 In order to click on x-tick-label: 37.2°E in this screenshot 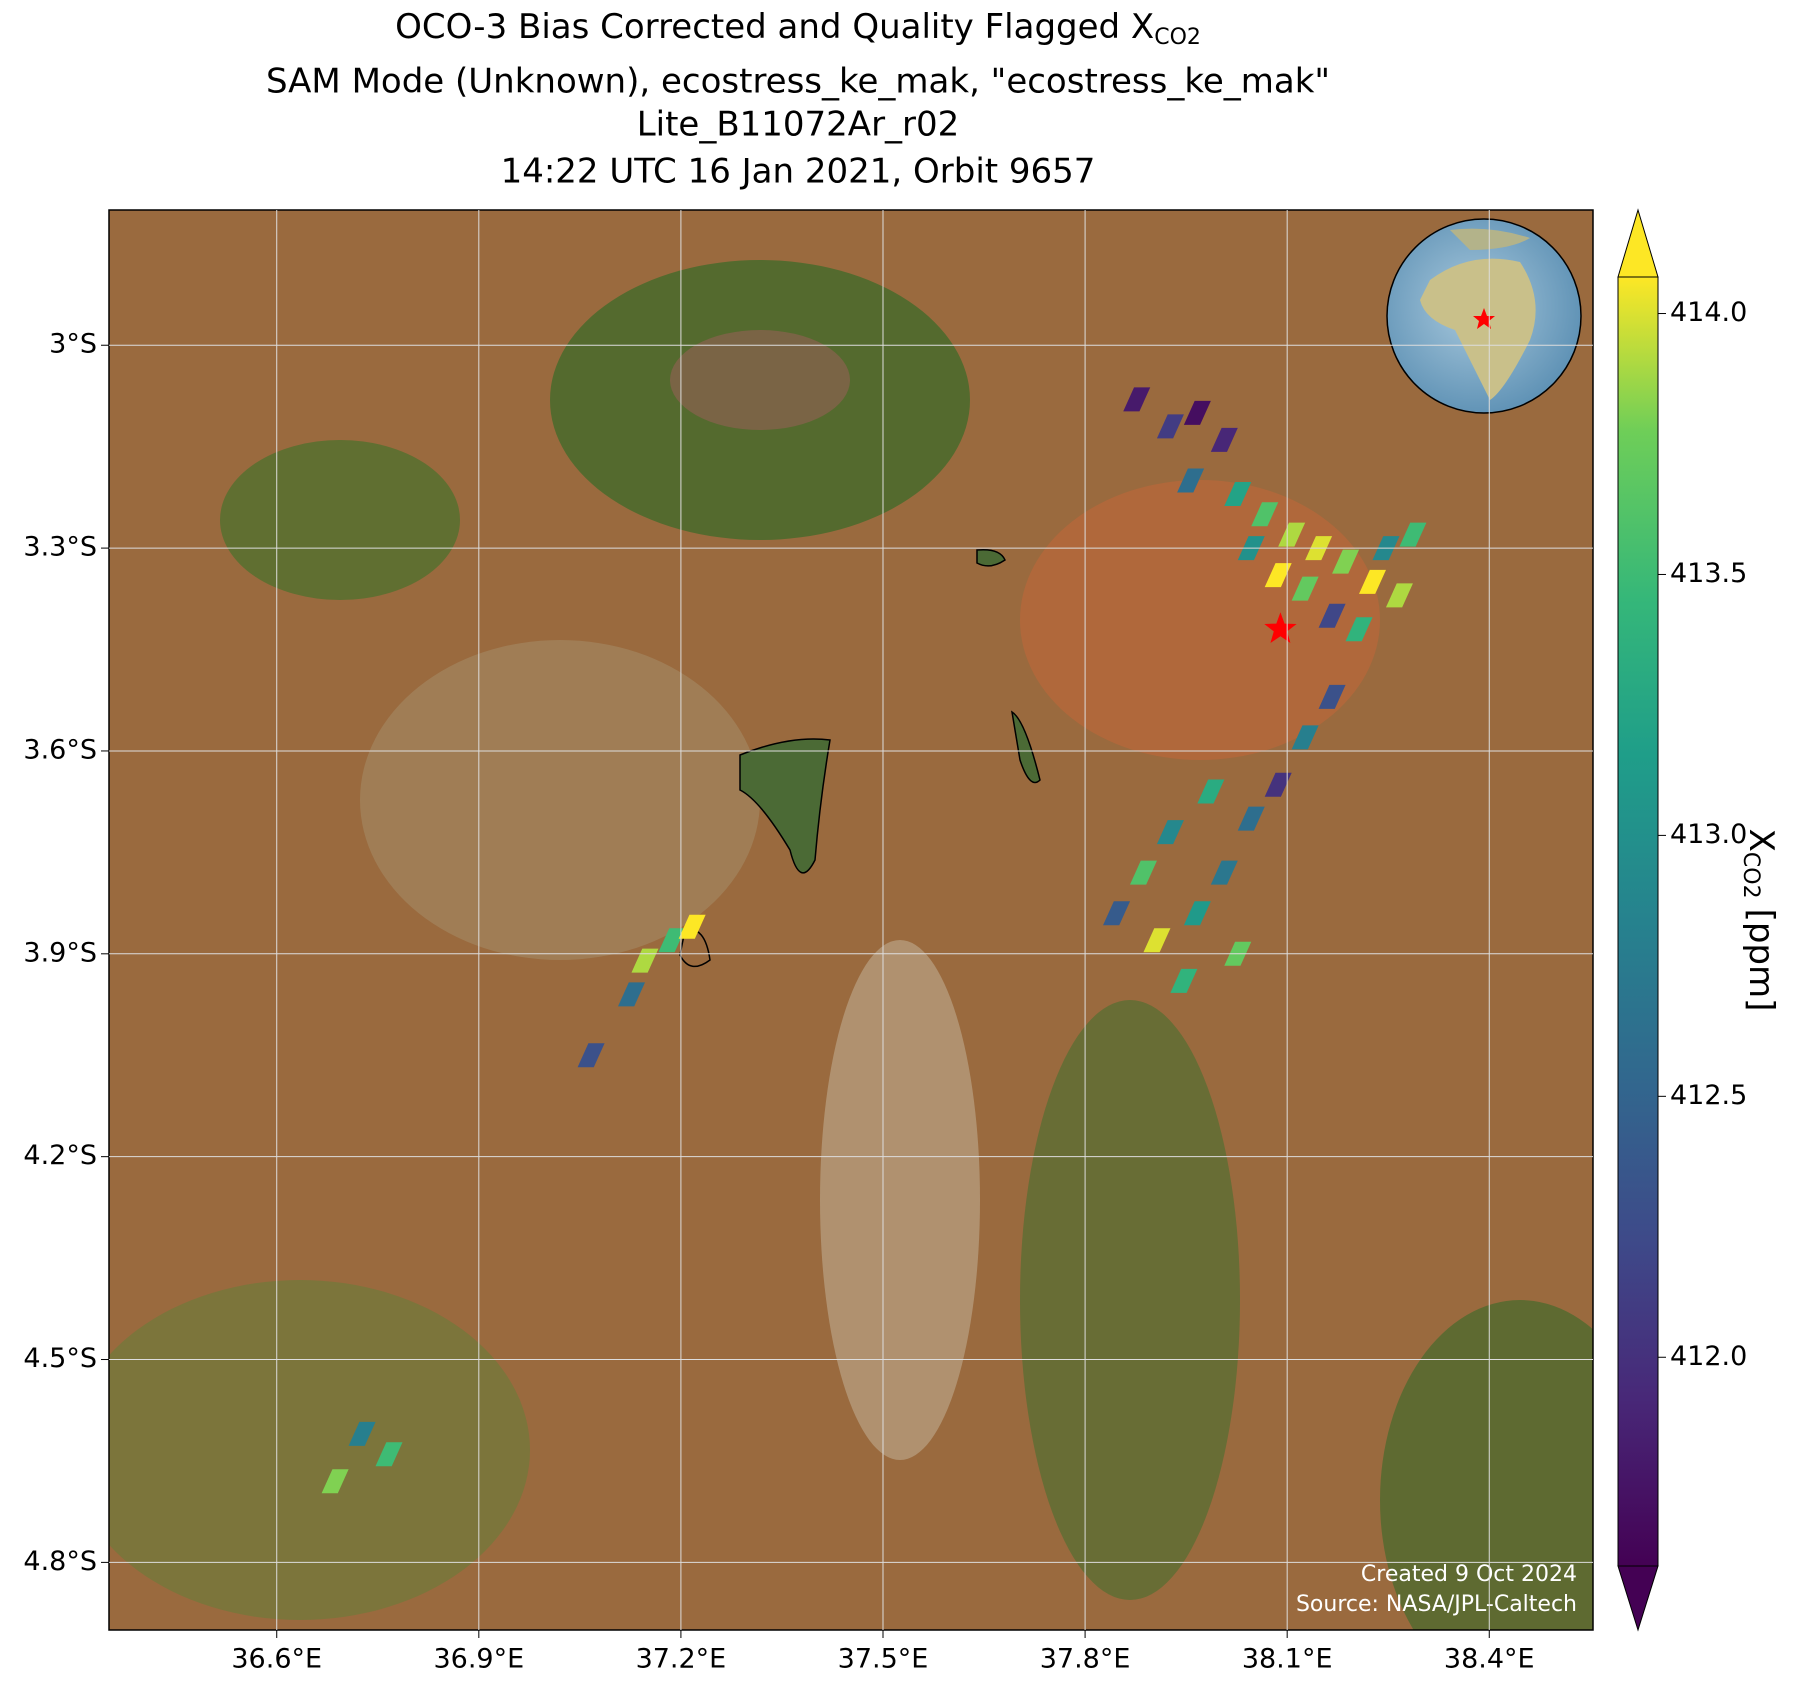, I will do `click(681, 1659)`.